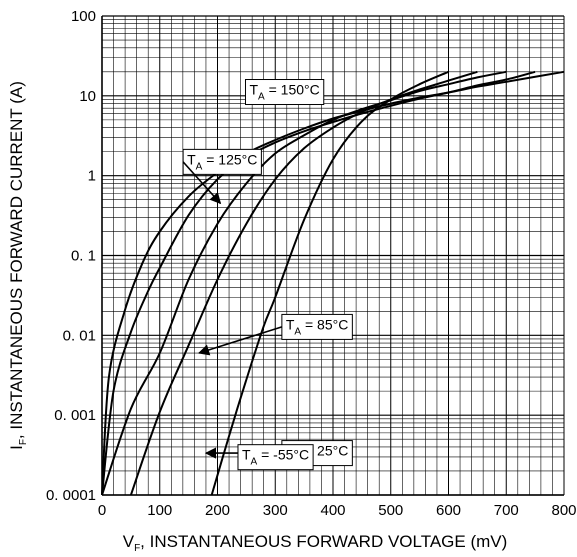 This screenshot has width=577, height=557. Describe the element at coordinates (92, 176) in the screenshot. I see `y-tick-label: 1` at that location.